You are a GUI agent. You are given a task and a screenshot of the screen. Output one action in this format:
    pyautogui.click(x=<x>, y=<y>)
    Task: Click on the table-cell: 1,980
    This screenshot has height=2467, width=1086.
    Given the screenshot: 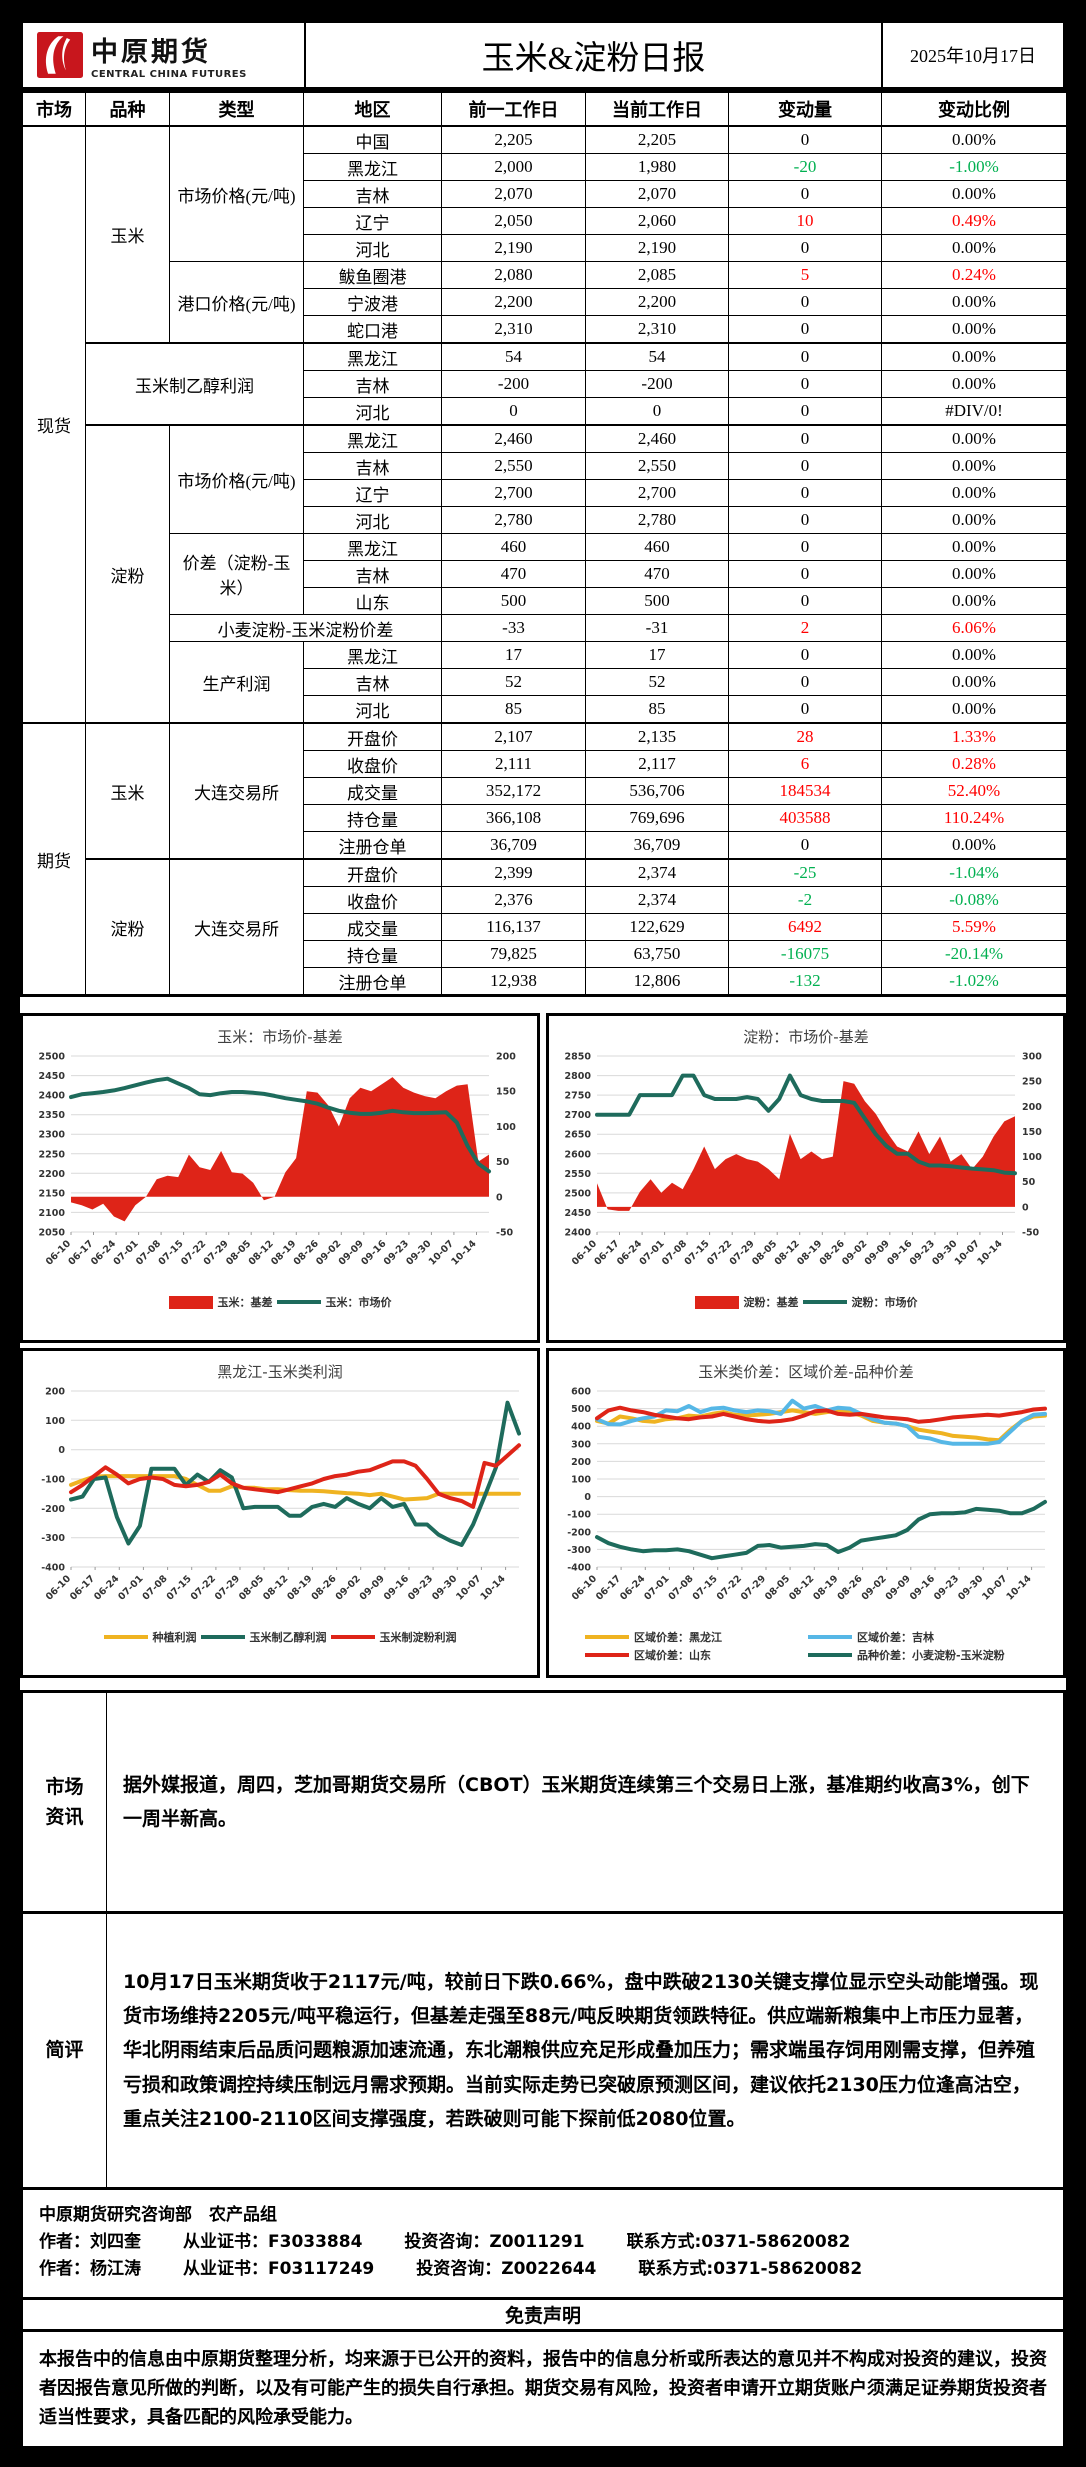 What is the action you would take?
    pyautogui.click(x=657, y=167)
    